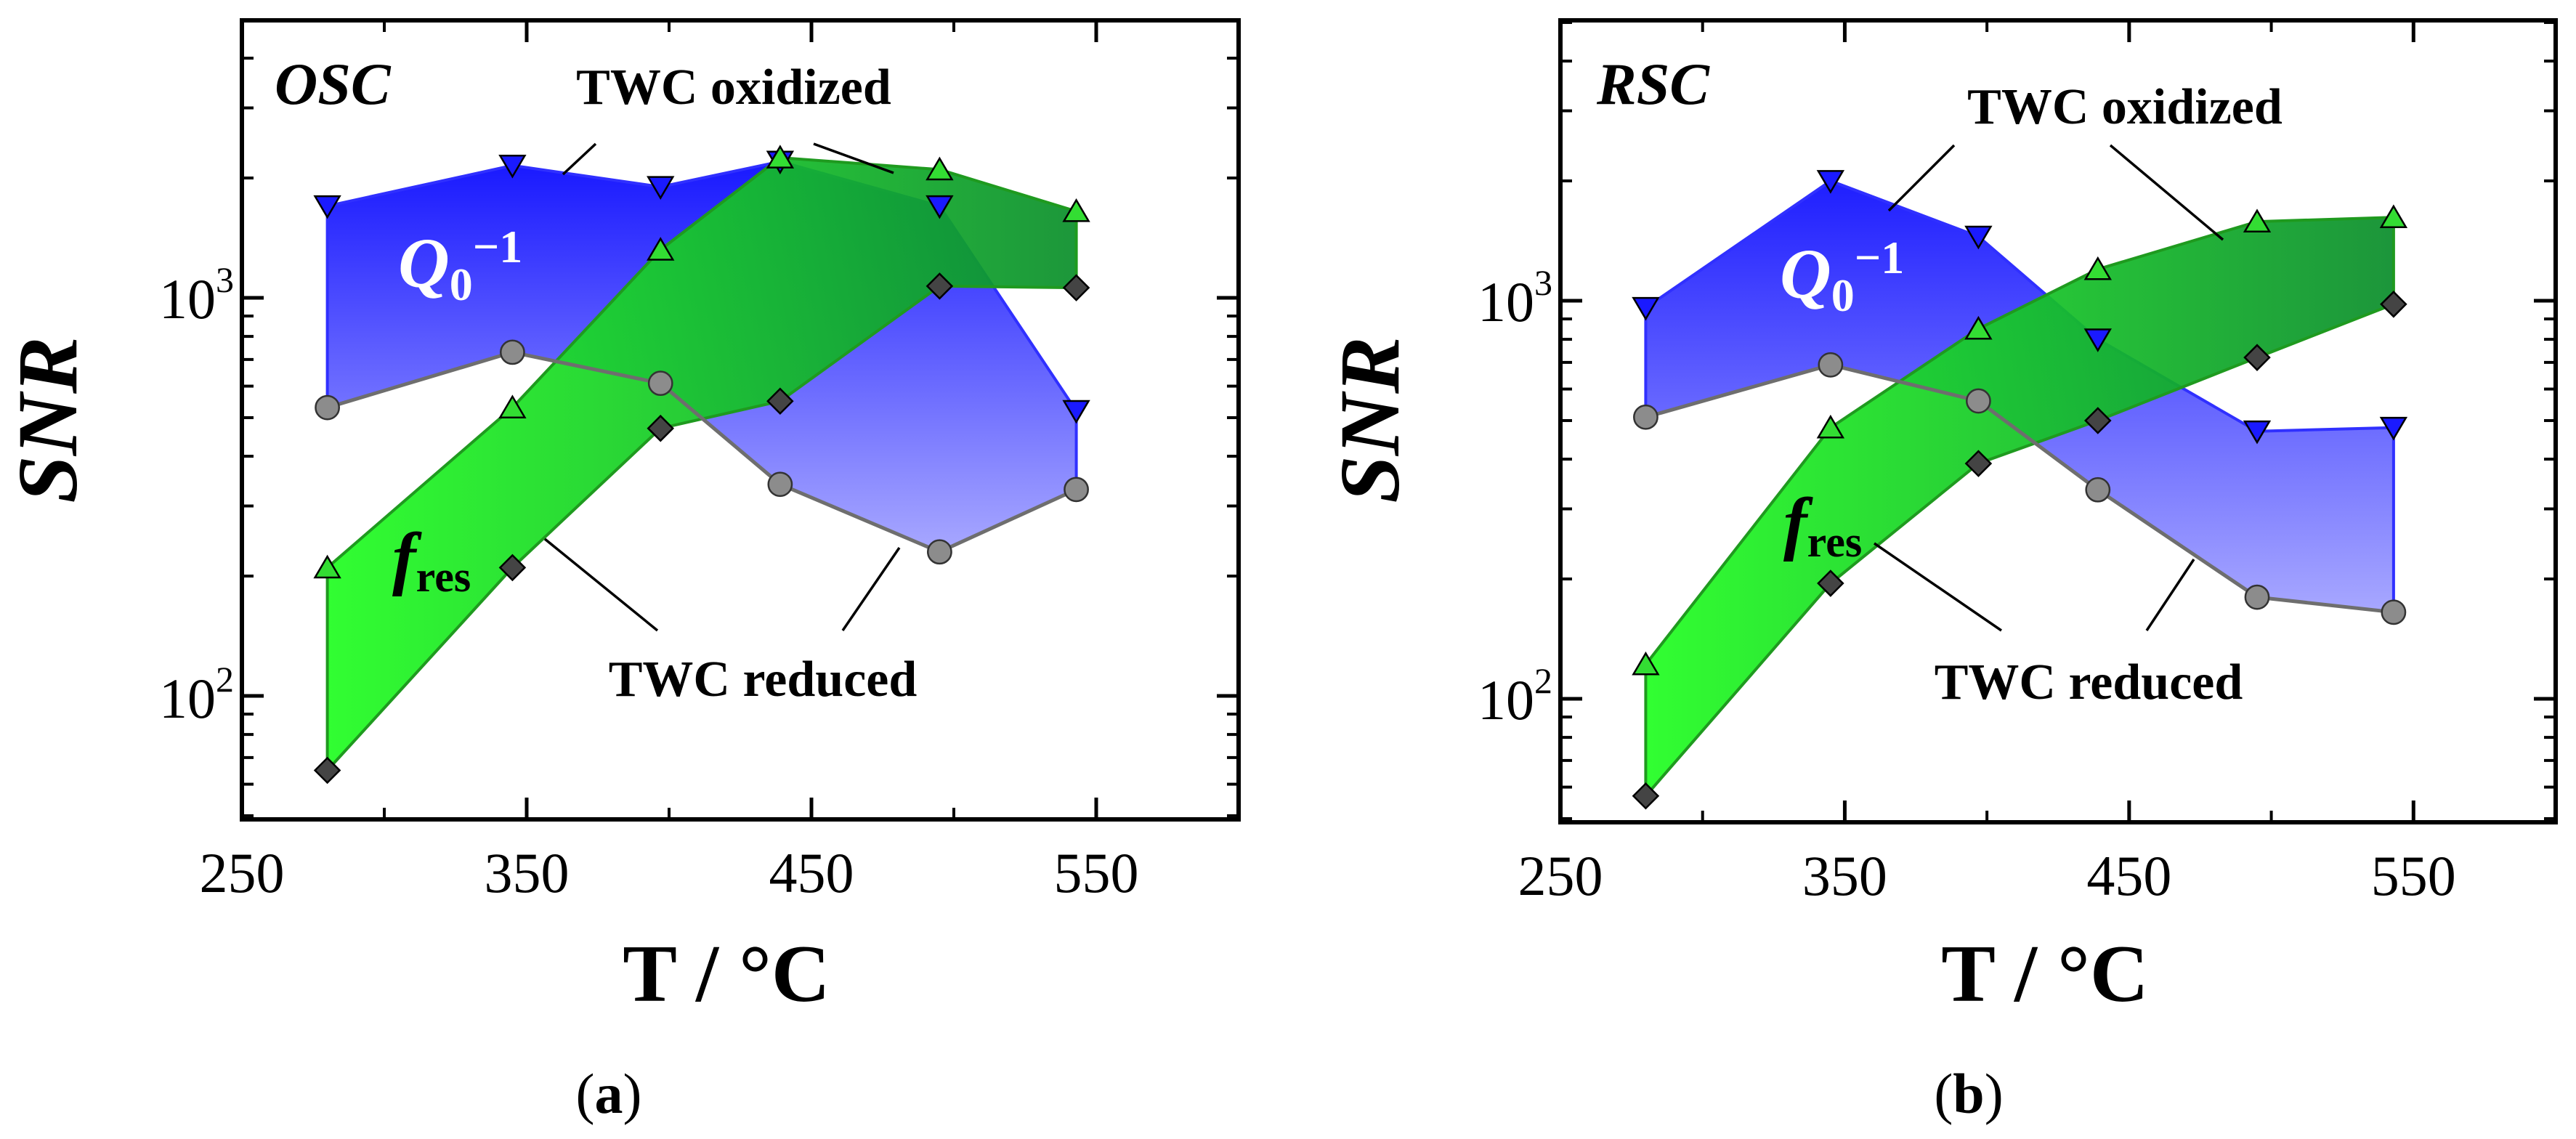 This screenshot has height=1139, width=2576. What do you see at coordinates (225, 279) in the screenshot?
I see `y-tick-1000-a-exp: 3` at bounding box center [225, 279].